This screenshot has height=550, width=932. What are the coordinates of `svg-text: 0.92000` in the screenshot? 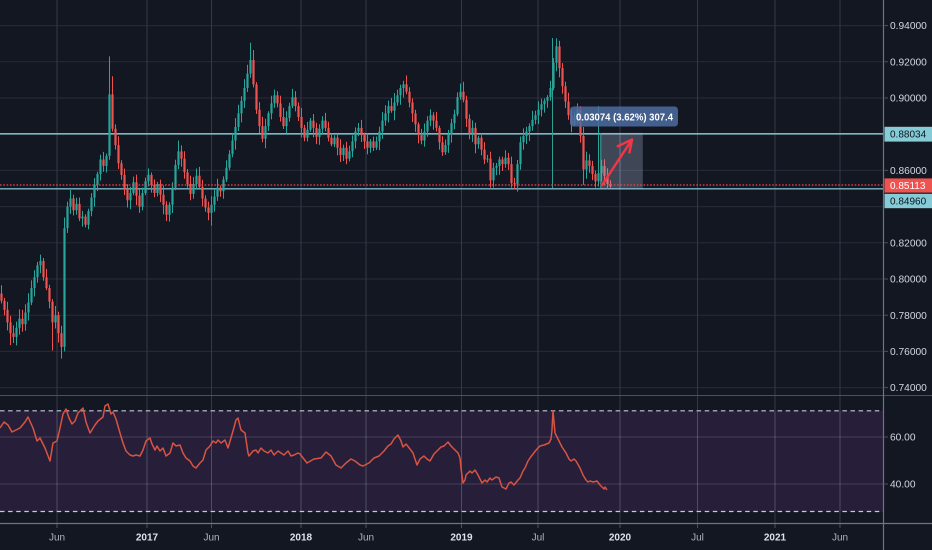 It's located at (908, 62).